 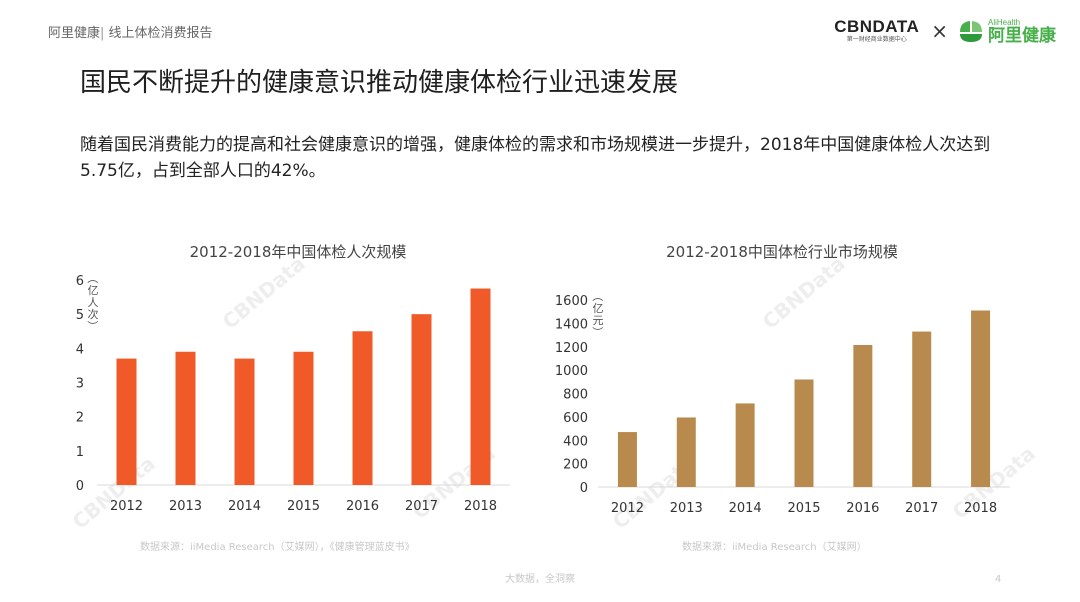 I want to click on y-tick-label: 1, so click(x=80, y=452).